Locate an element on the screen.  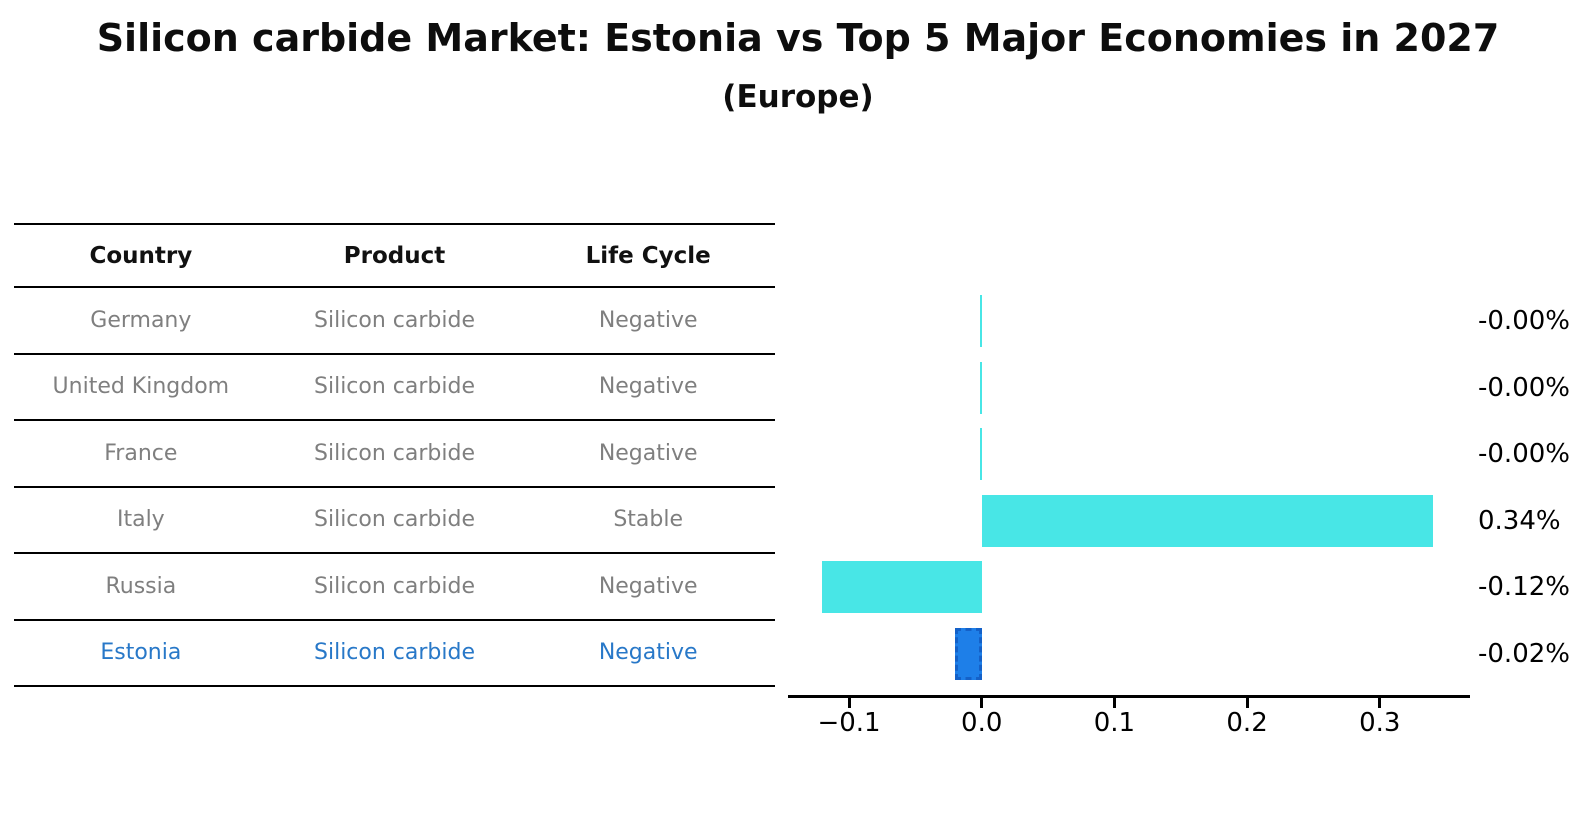
x-tick-label: 0.2 is located at coordinates (1247, 723).